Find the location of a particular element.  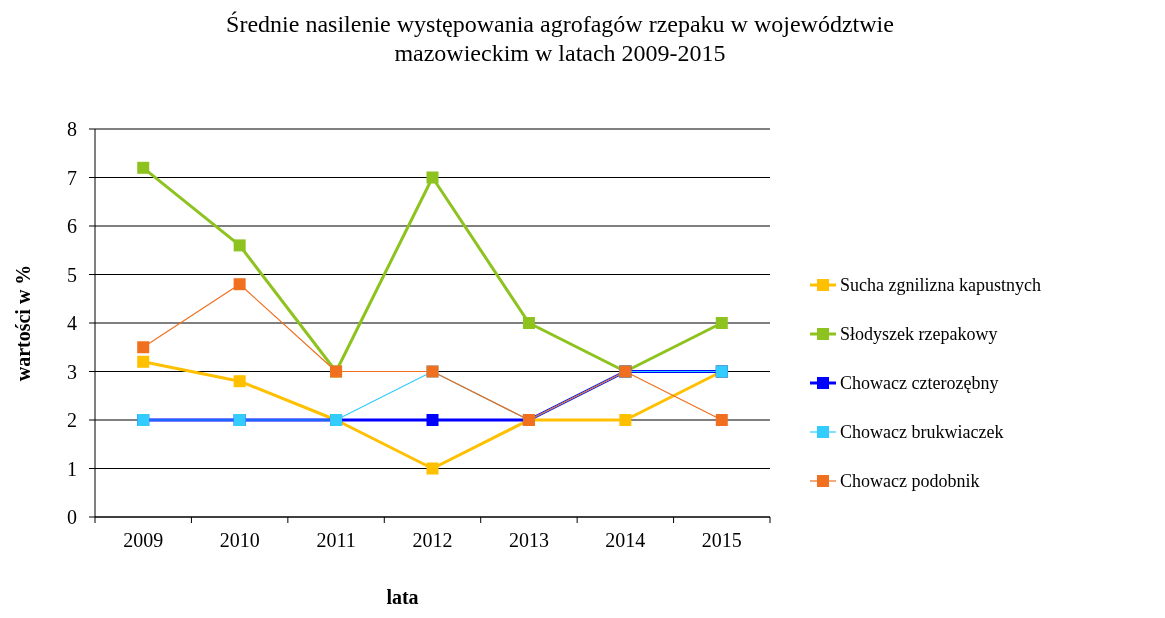

y-tick-label: 4 is located at coordinates (72, 323).